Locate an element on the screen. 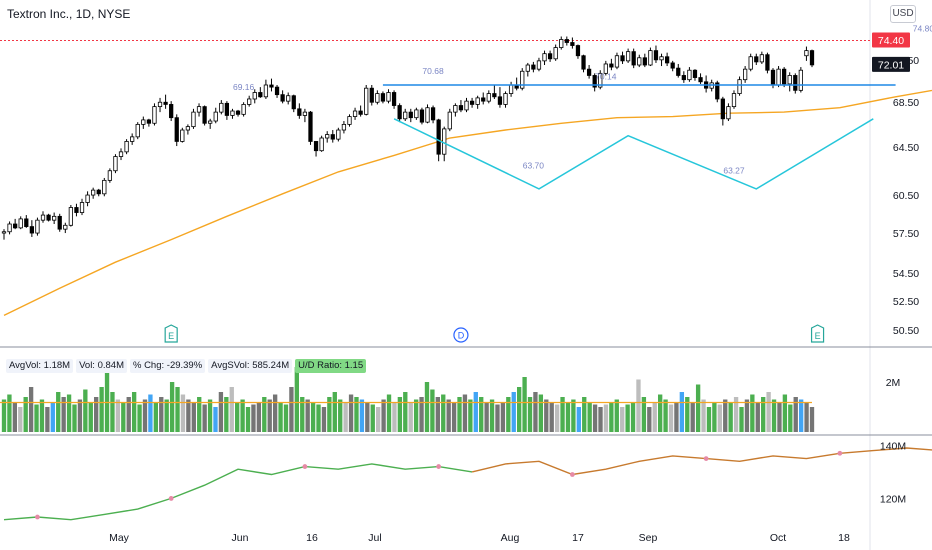 This screenshot has width=932, height=550. price-annotation: 74.80 is located at coordinates (922, 28).